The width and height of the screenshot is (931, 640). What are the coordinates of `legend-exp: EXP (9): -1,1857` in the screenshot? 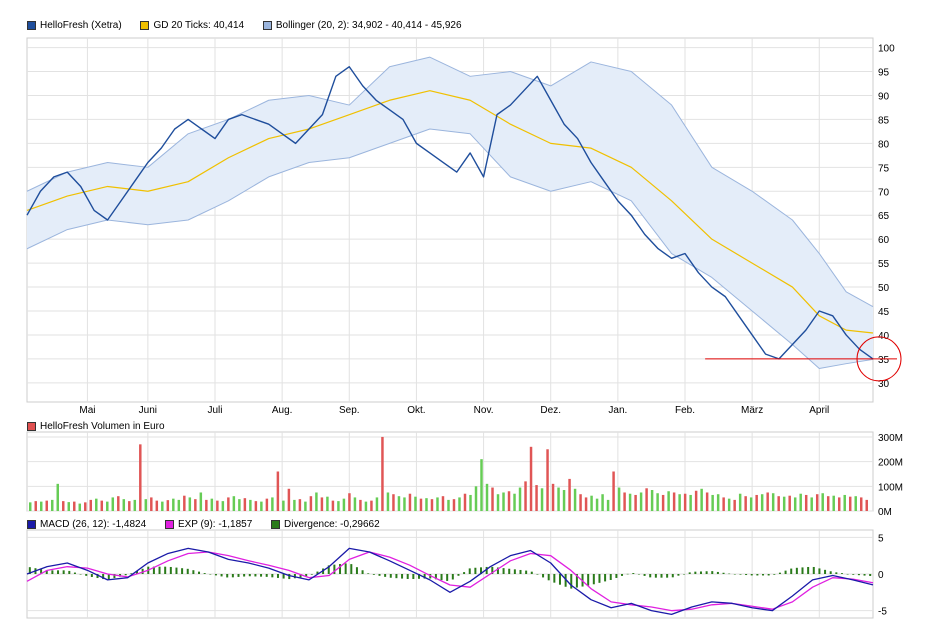 It's located at (208, 524).